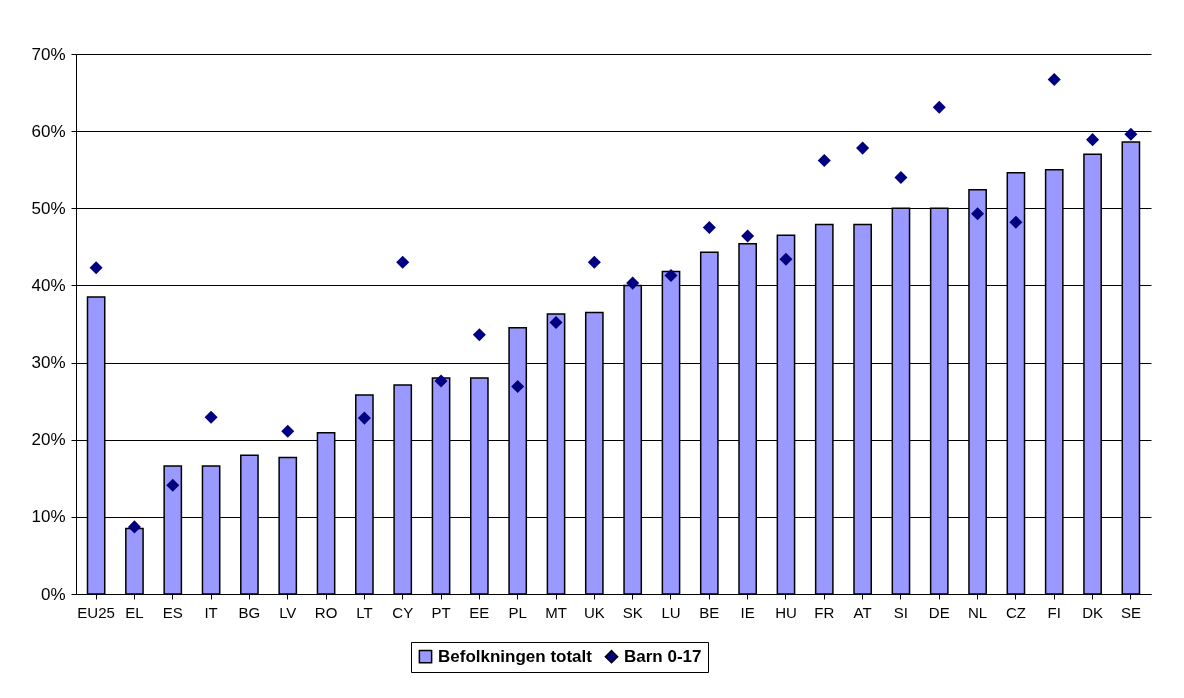  Describe the element at coordinates (901, 612) in the screenshot. I see `x-tick-label: SI` at that location.